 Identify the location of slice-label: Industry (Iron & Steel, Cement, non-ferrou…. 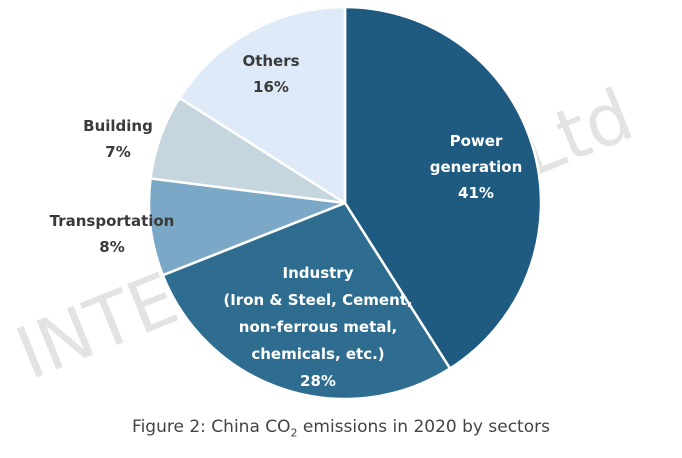
(317, 327).